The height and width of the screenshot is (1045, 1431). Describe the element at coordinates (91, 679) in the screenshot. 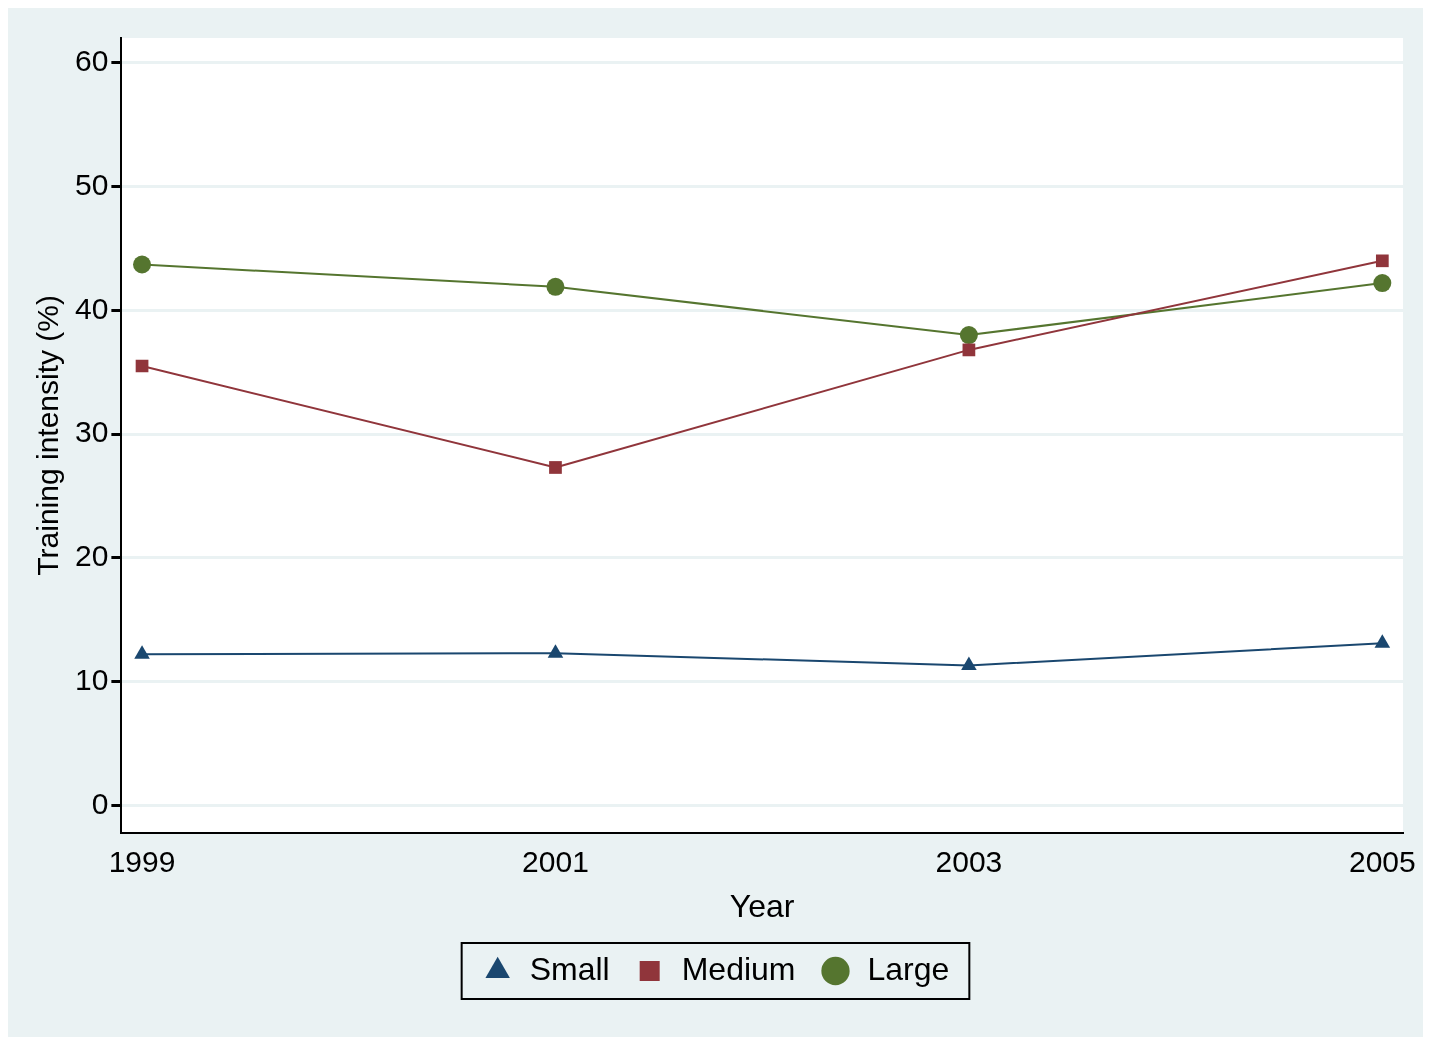

I see `y-tick-label: 10` at that location.